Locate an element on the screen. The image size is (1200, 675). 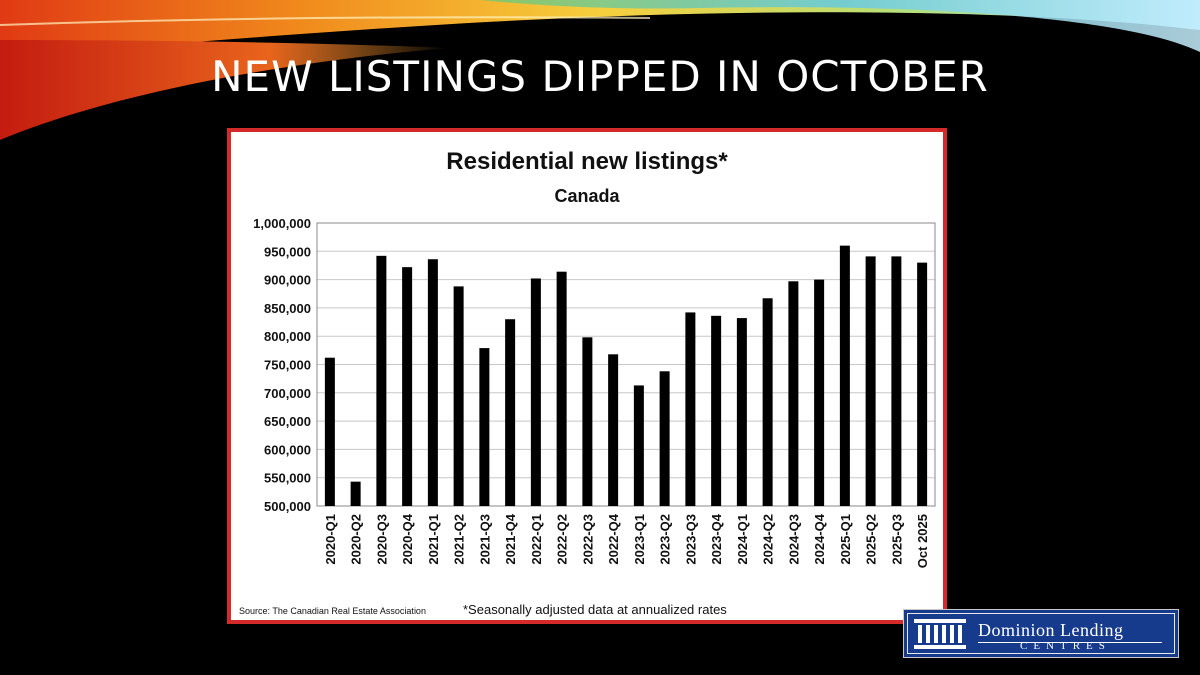
x-tick-label: 2024-Q1 is located at coordinates (742, 539).